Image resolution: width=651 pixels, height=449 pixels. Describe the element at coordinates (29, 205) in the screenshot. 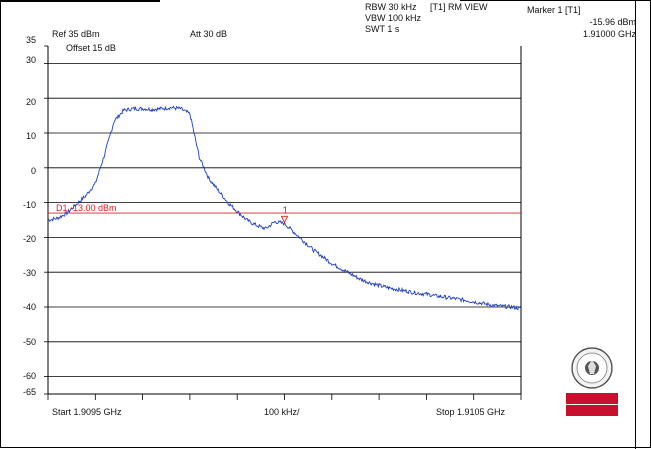

I see `y-tick-label: -10` at that location.